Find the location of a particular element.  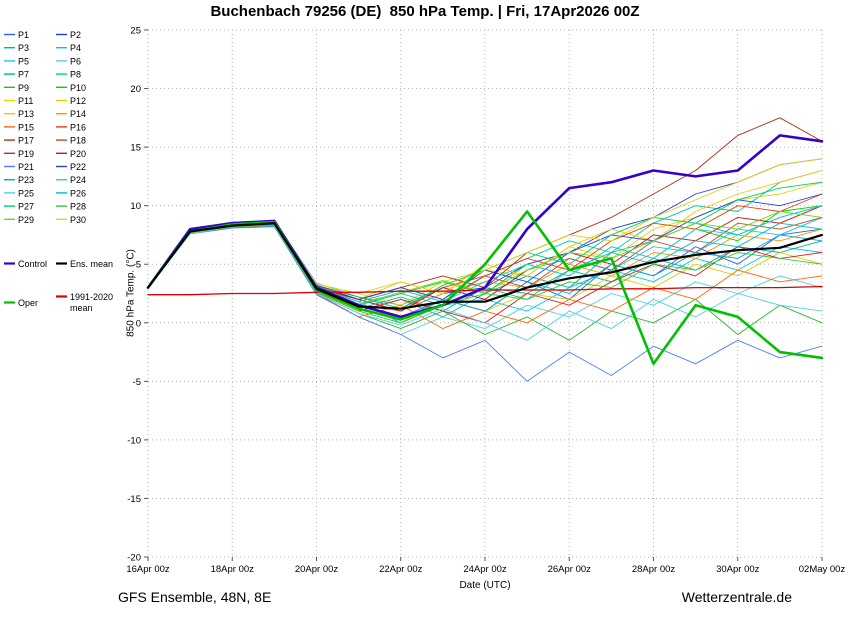

x-tick-label: 26Apr 00z is located at coordinates (570, 569).